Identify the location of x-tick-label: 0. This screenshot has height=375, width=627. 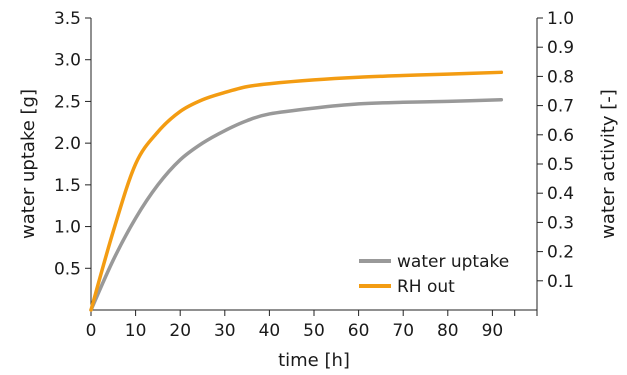
(91, 331).